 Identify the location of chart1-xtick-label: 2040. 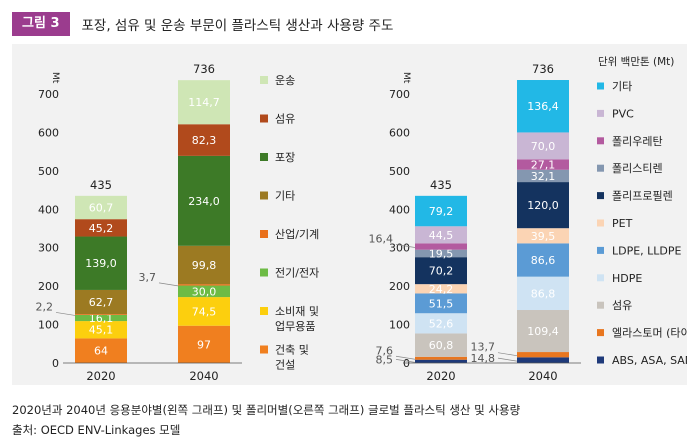
(203, 376).